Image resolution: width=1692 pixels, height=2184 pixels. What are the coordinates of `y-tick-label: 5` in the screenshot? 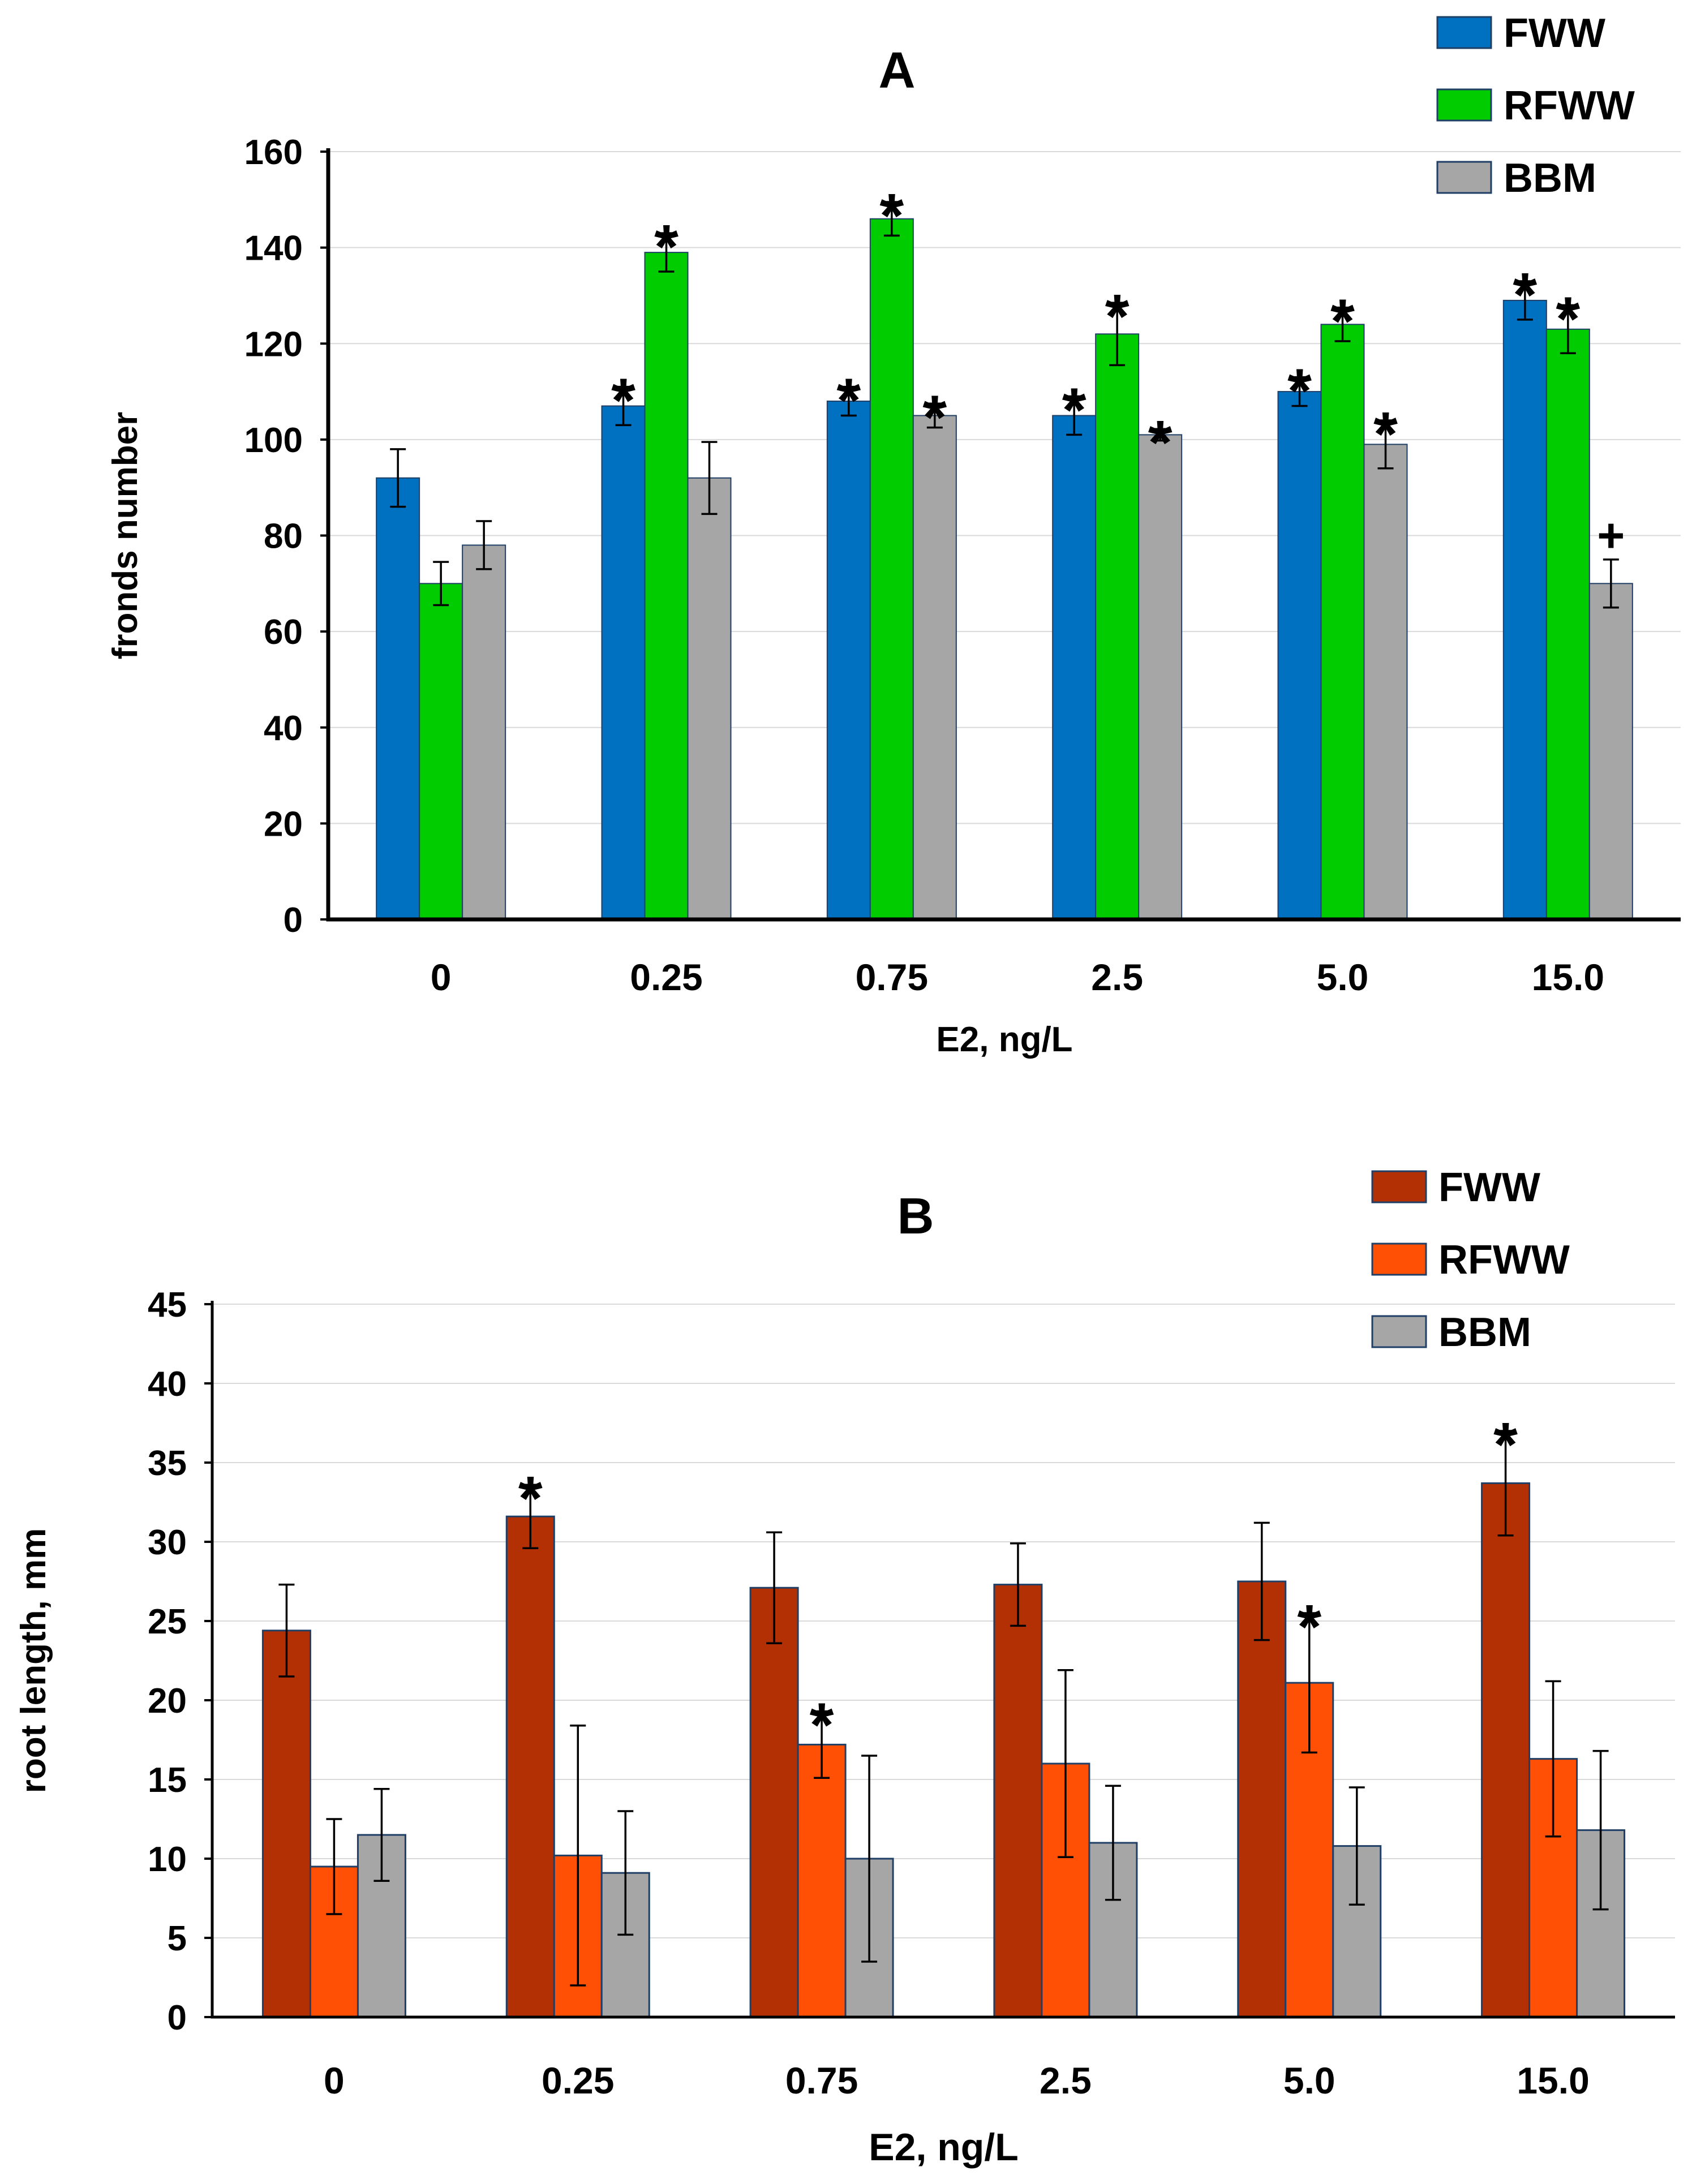 It's located at (177, 1938).